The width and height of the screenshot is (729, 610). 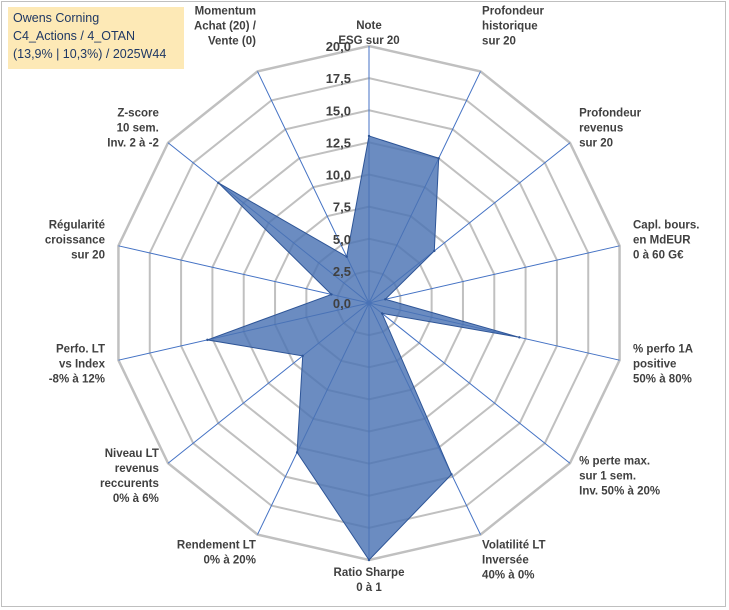 I want to click on axis-label: Perfo. LT vs Index -8% à 12%, so click(x=77, y=365).